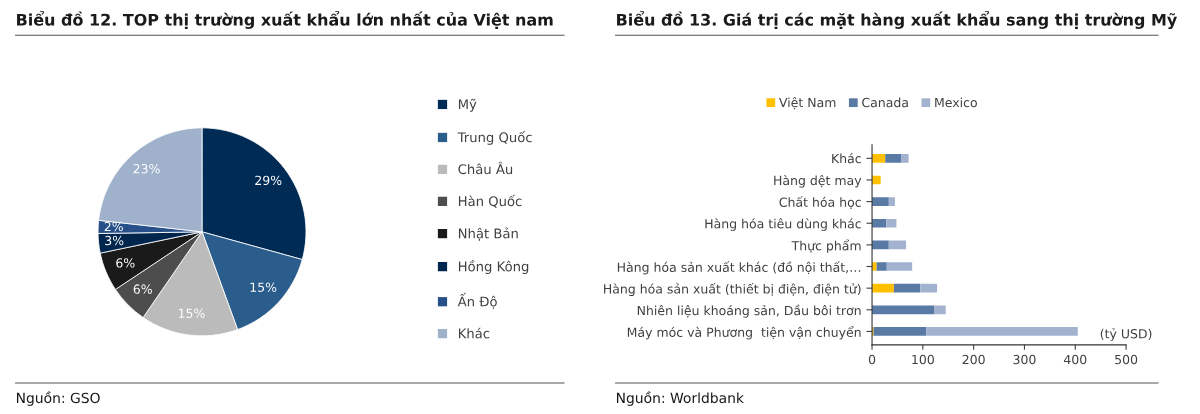 Image resolution: width=1200 pixels, height=414 pixels. What do you see at coordinates (490, 201) in the screenshot?
I see `legend-label: Hàn Quốc` at bounding box center [490, 201].